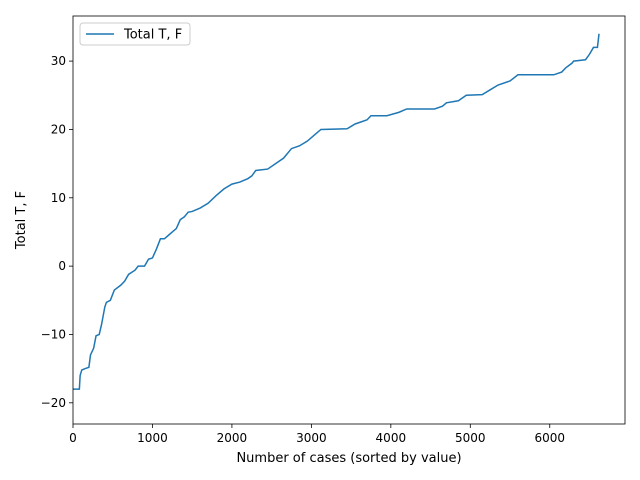 Image resolution: width=640 pixels, height=480 pixels. Describe the element at coordinates (58, 129) in the screenshot. I see `y-tick-label: 20` at that location.